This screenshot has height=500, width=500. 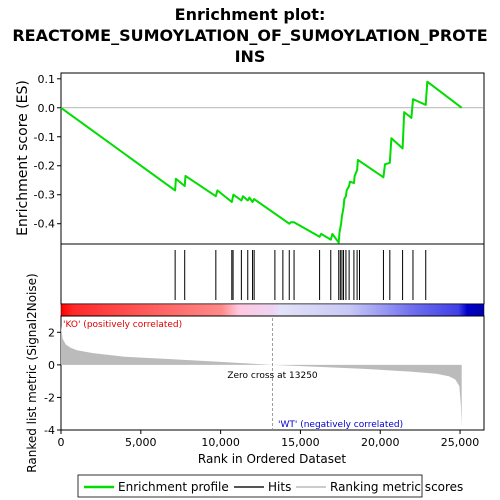 What do you see at coordinates (61, 442) in the screenshot?
I see `x-tick-label: 0` at bounding box center [61, 442].